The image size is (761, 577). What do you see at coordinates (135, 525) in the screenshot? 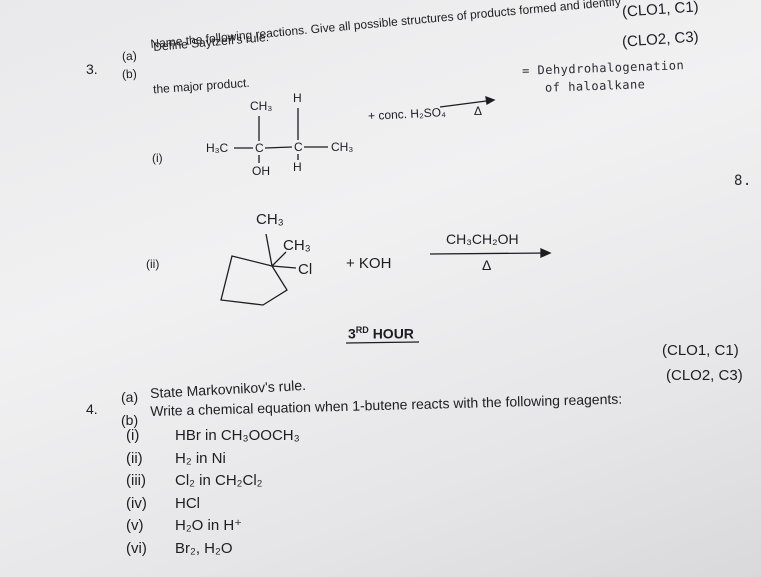
I see `reagent-label: (v)` at bounding box center [135, 525].